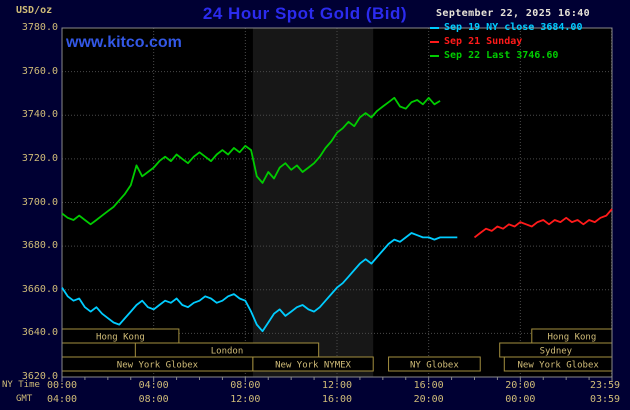 The height and width of the screenshot is (410, 630). I want to click on chart-title-wrap: 24 Hour Spot Gold (Bid), so click(305, 14).